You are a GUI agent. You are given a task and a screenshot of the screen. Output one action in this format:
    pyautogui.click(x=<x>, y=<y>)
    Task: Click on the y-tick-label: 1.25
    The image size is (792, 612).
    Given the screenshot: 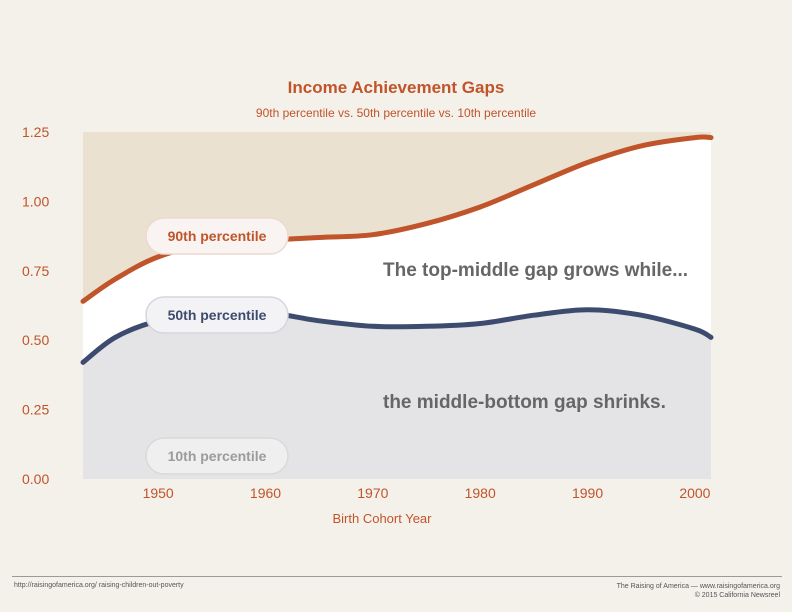 What is the action you would take?
    pyautogui.click(x=35, y=132)
    